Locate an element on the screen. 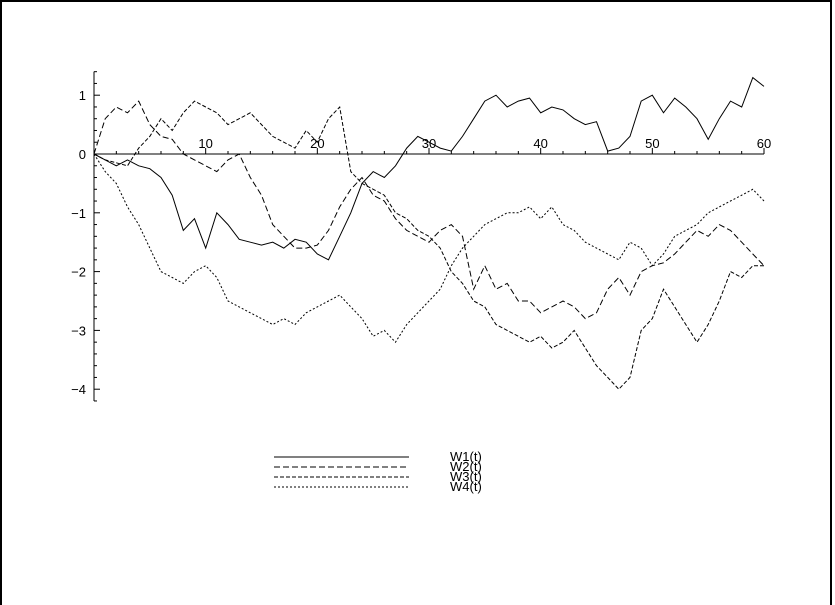 Image resolution: width=835 pixels, height=605 pixels. legend-label-2: W2(t) is located at coordinates (466, 466).